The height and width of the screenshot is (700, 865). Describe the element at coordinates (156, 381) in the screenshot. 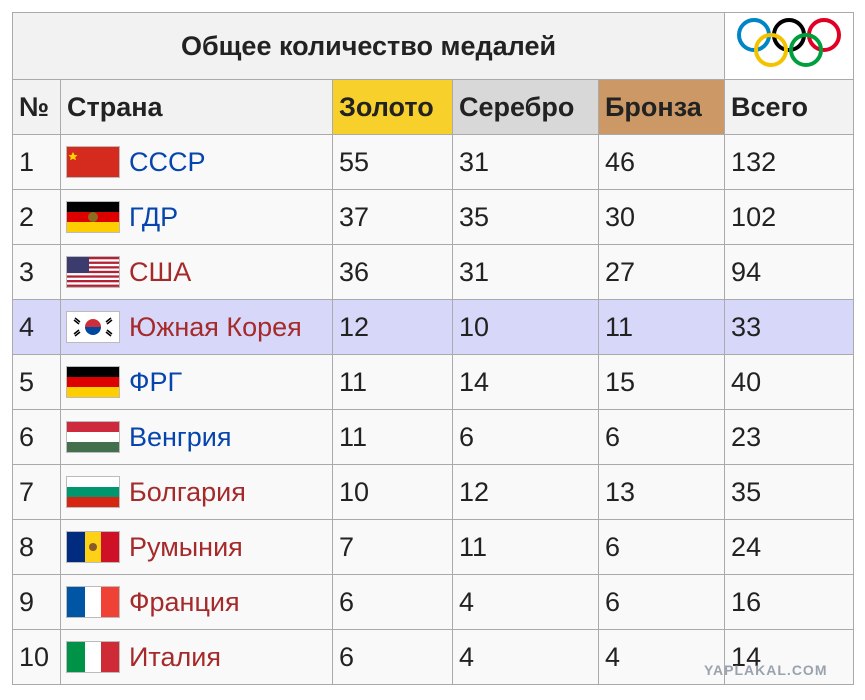

I see `country-link: ФРГ` at that location.